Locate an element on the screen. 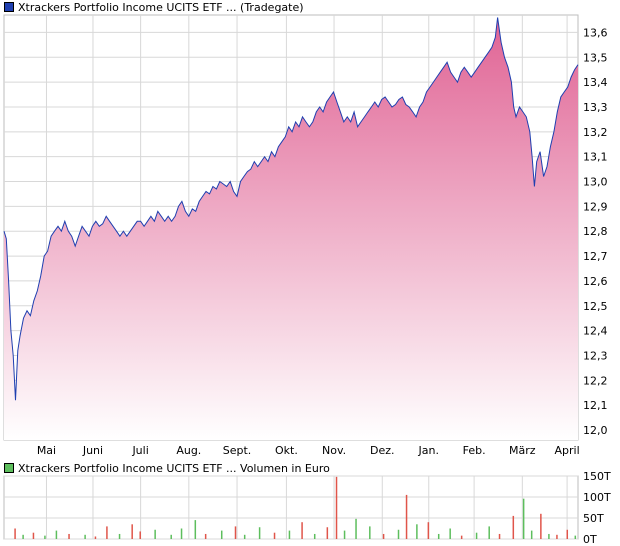 The height and width of the screenshot is (546, 620). month-tick-label: Jan. is located at coordinates (428, 450).